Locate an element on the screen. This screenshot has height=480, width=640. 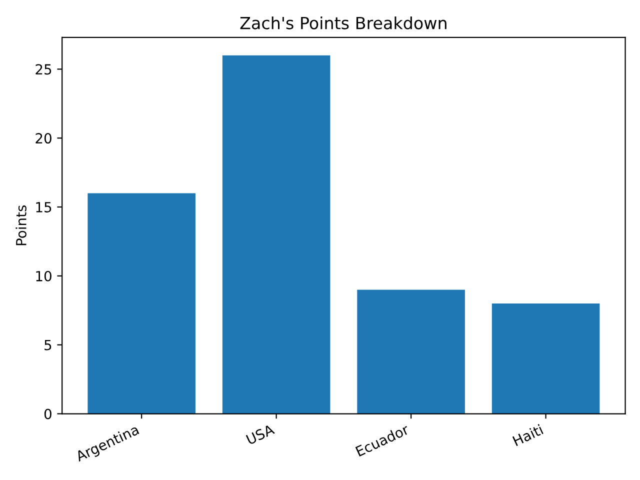
y-tick-label: 15 is located at coordinates (44, 207).